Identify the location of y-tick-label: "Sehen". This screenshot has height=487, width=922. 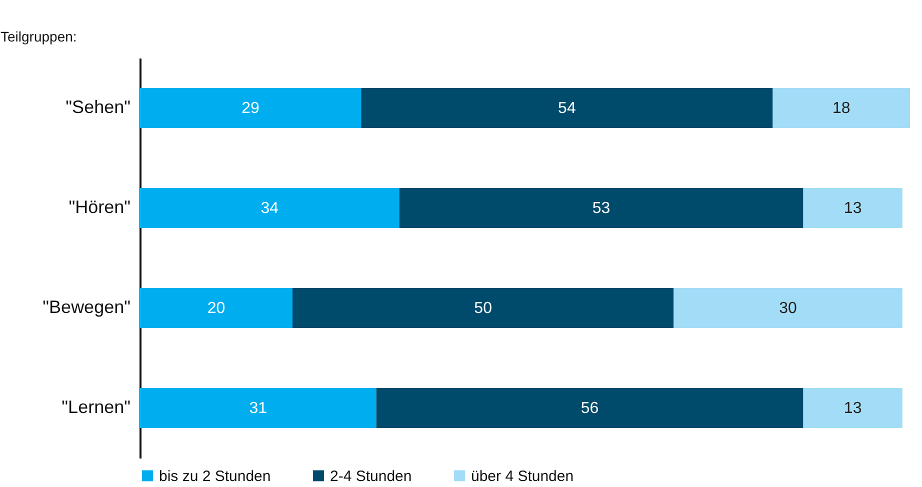
(98, 107).